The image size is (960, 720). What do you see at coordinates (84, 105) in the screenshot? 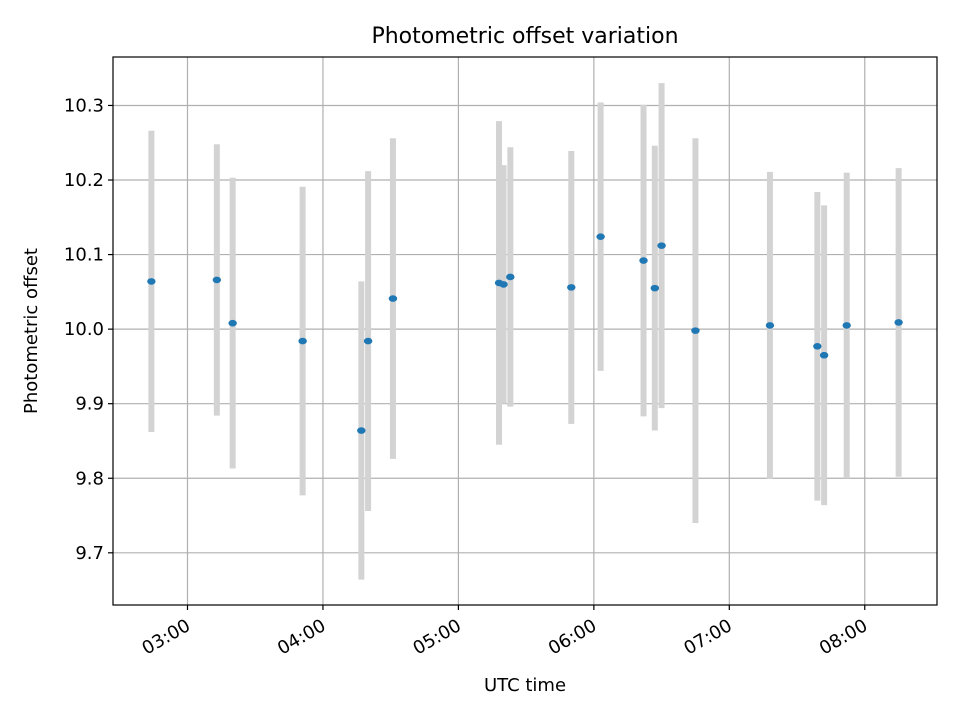
I see `y-tick-label: 10.3` at bounding box center [84, 105].